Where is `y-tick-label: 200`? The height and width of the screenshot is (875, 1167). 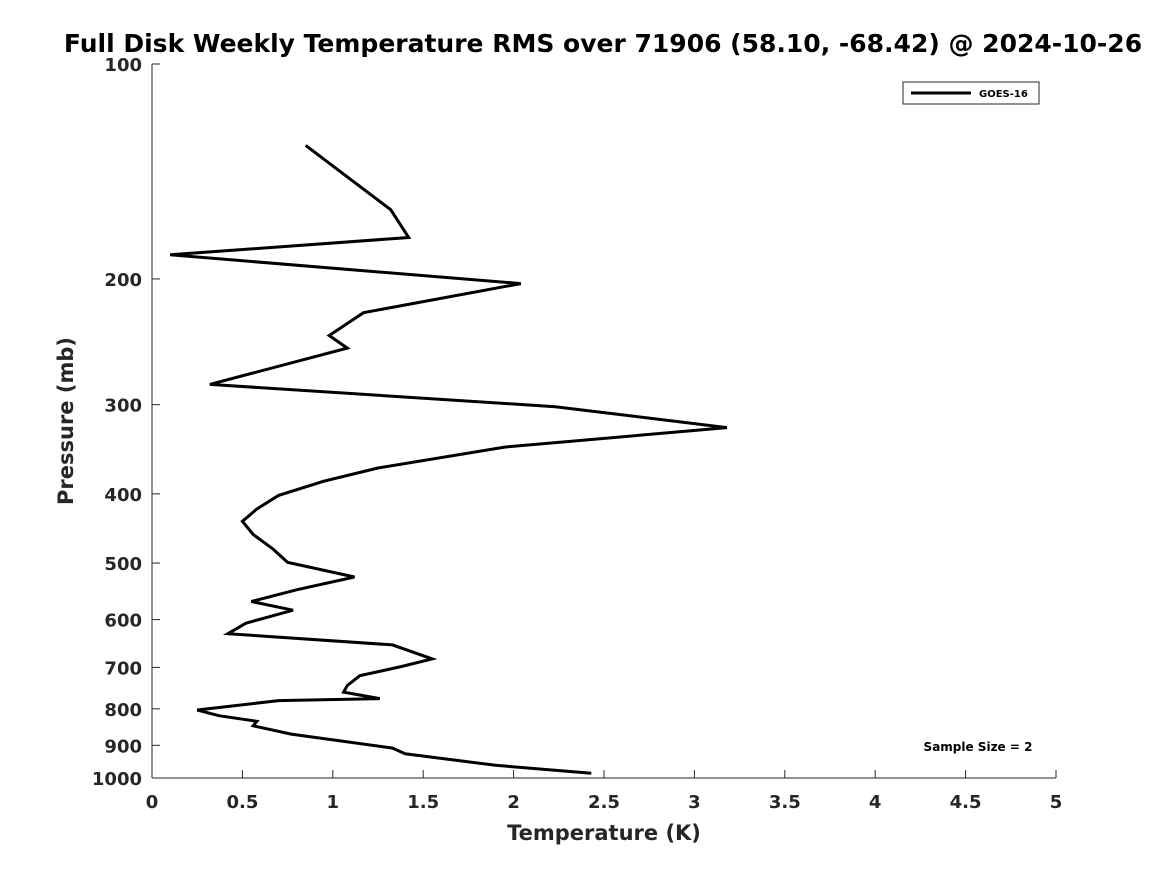
y-tick-label: 200 is located at coordinates (123, 280).